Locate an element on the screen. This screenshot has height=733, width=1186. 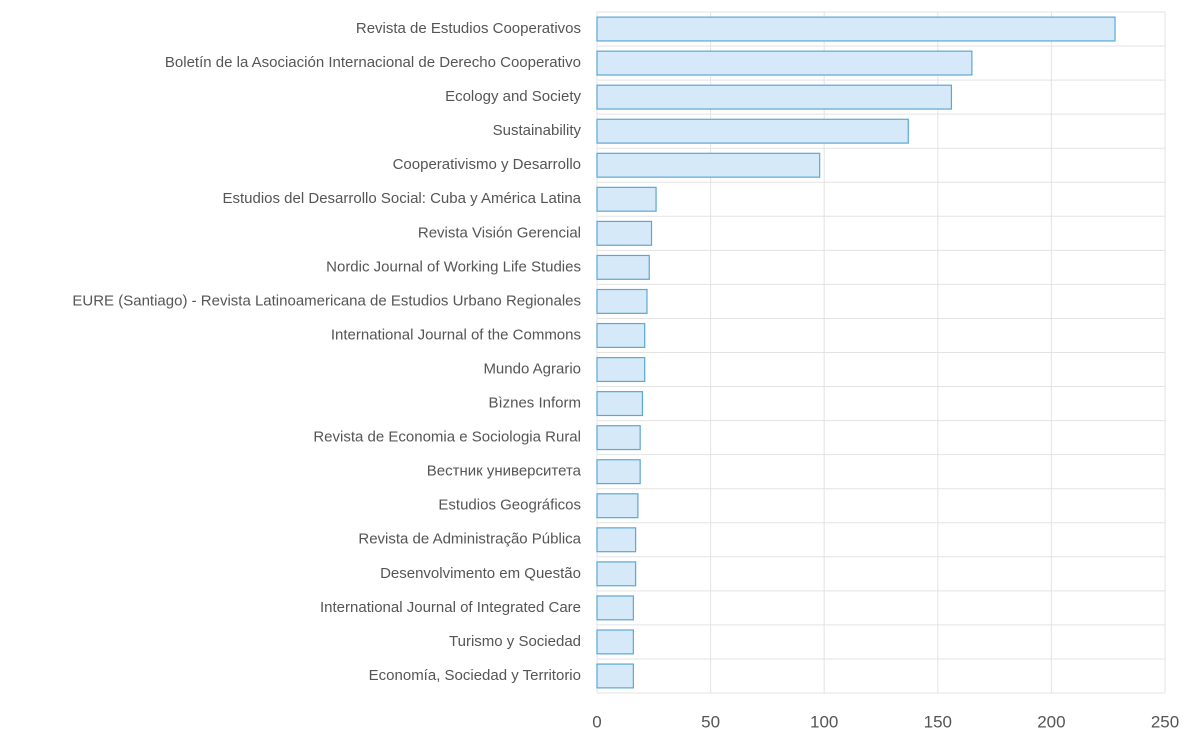
y-tick-label: Desenvolvimento em Questão is located at coordinates (480, 573).